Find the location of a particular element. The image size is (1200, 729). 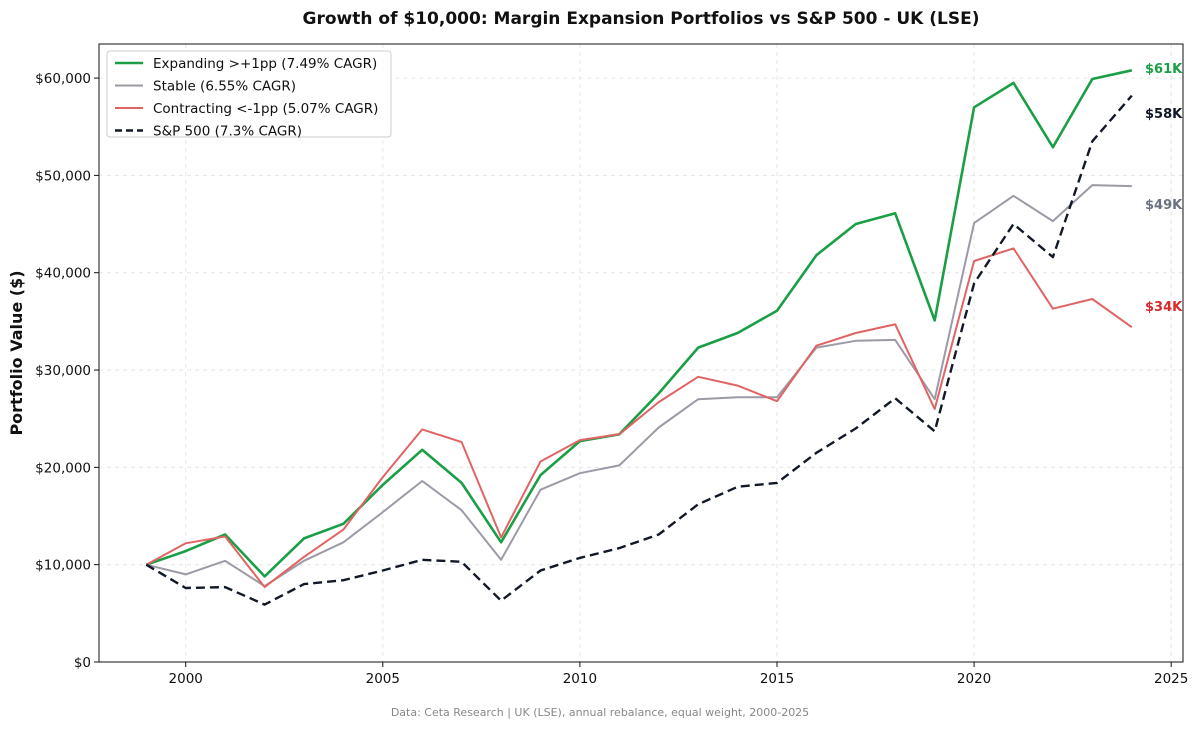

x-tick-label: 2015 is located at coordinates (777, 679).